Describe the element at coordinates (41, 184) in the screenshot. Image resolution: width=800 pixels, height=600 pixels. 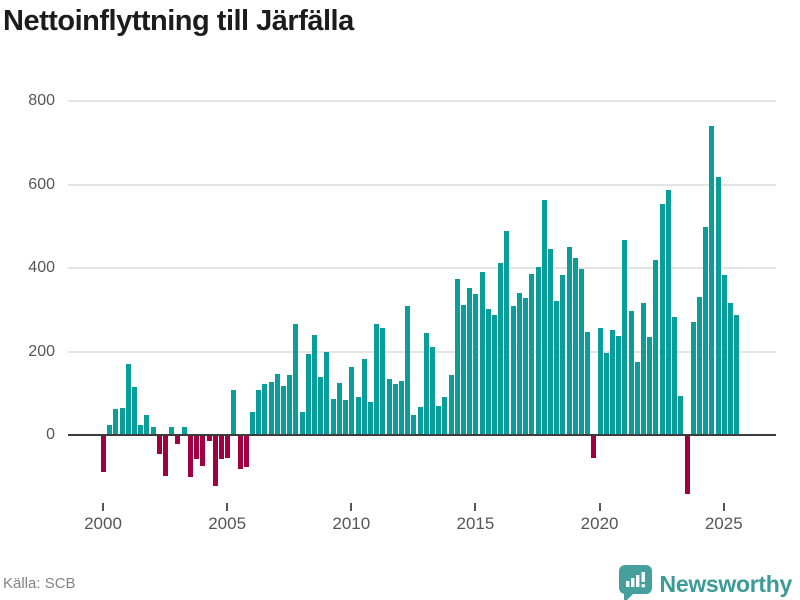
I see `y-axis-label: 600` at that location.